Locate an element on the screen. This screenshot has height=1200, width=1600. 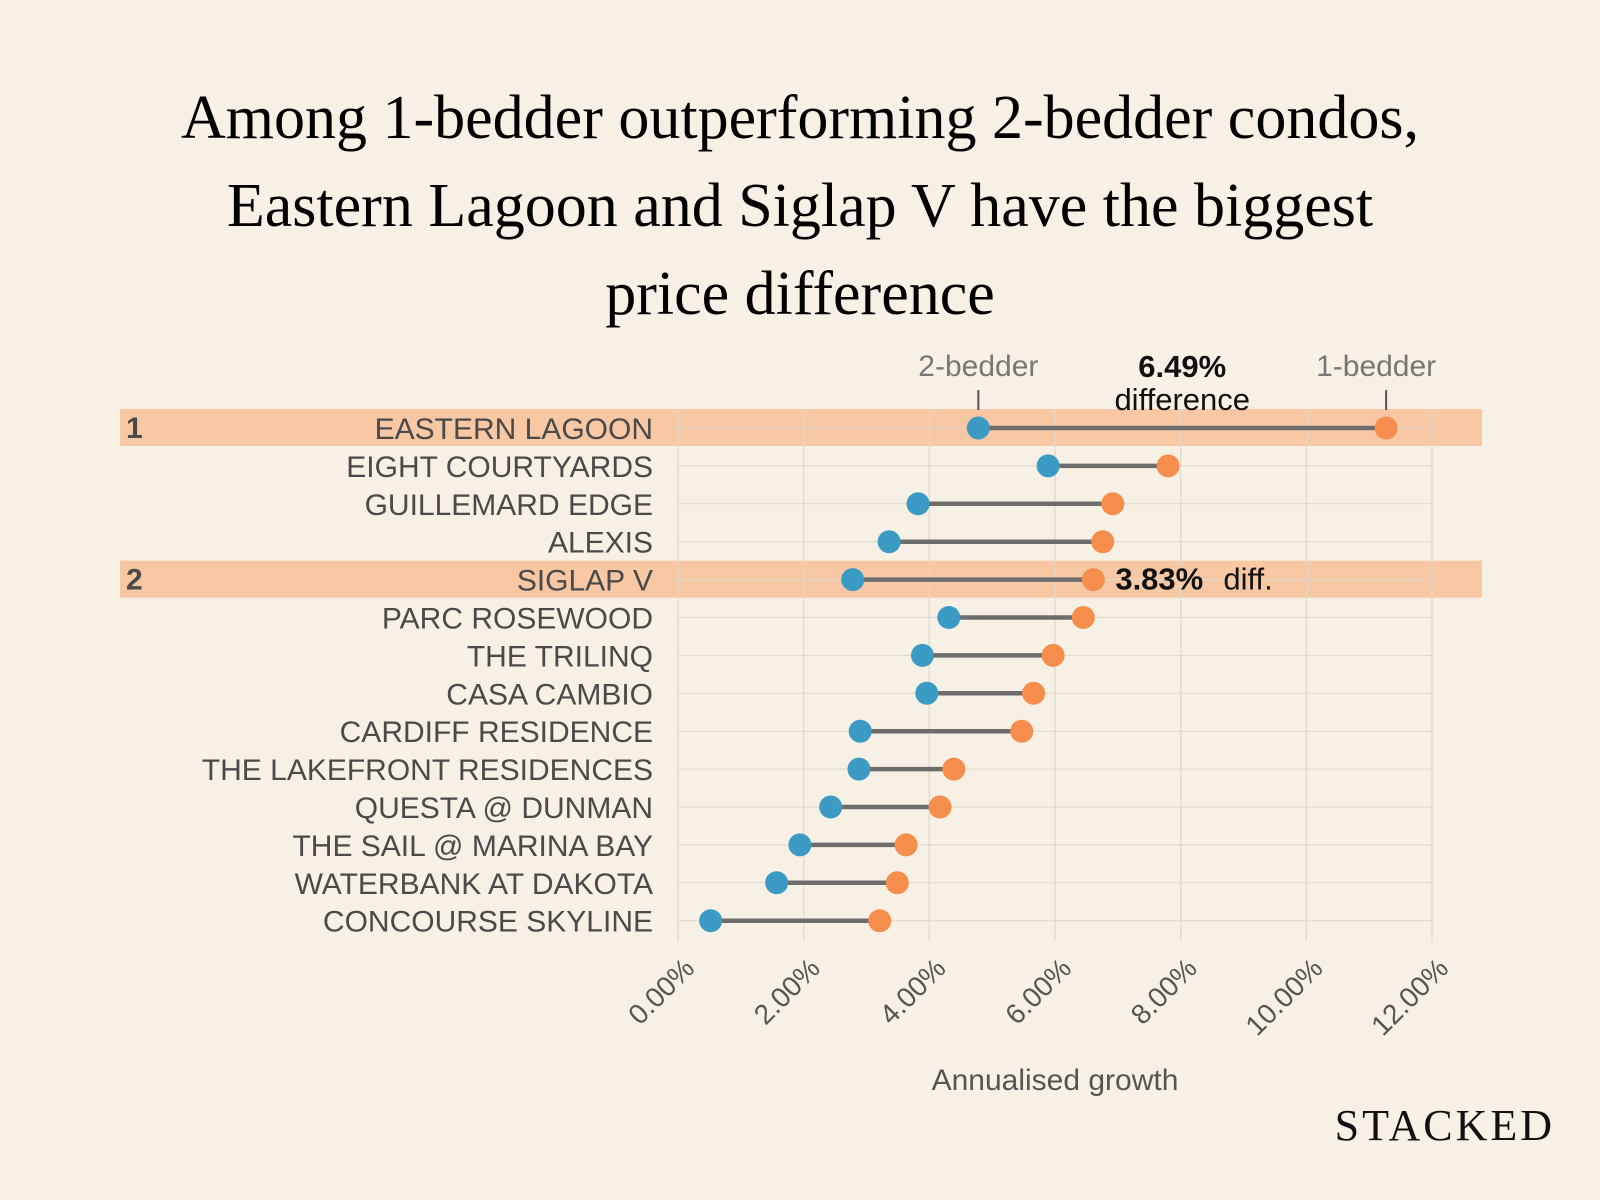
row-casa-cambio: CASA CAMBIO is located at coordinates (746, 694).